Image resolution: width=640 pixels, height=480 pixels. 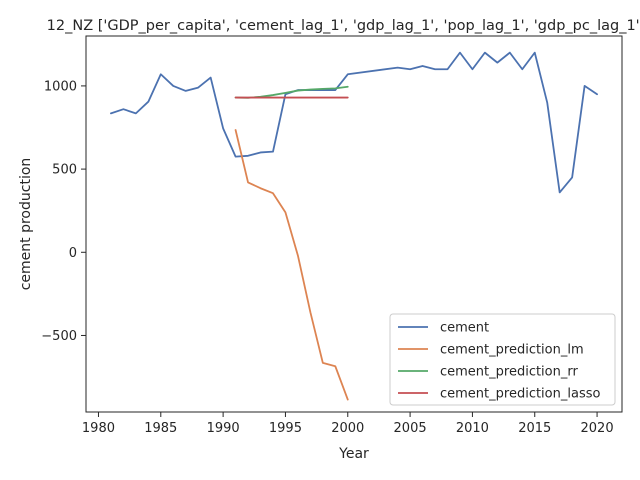 I want to click on x-tick-label: 2015, so click(x=534, y=428).